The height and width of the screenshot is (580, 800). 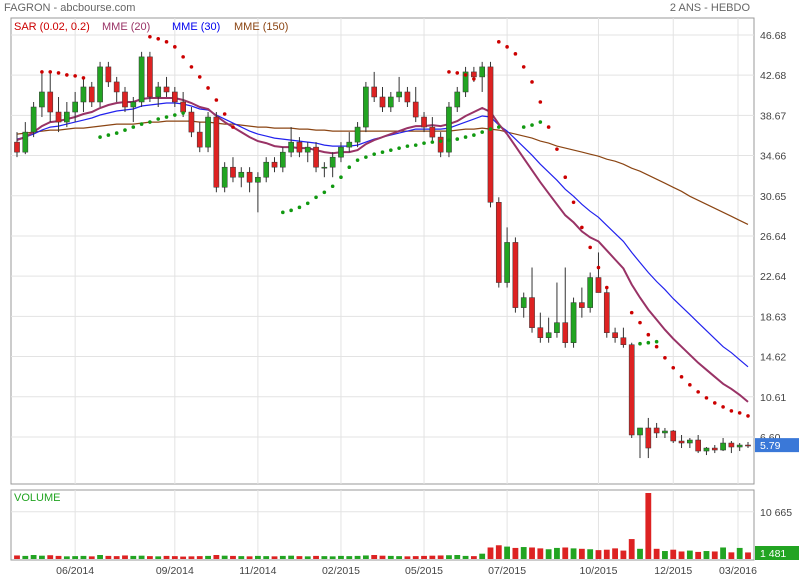 I want to click on last-volume-label: 1 481, so click(x=773, y=554).